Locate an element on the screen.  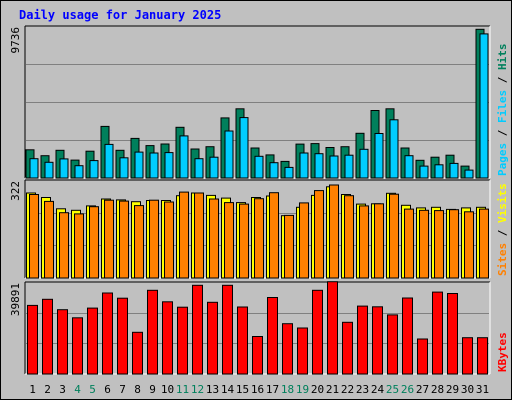
x-tick-label-21: 21 is located at coordinates (332, 389).